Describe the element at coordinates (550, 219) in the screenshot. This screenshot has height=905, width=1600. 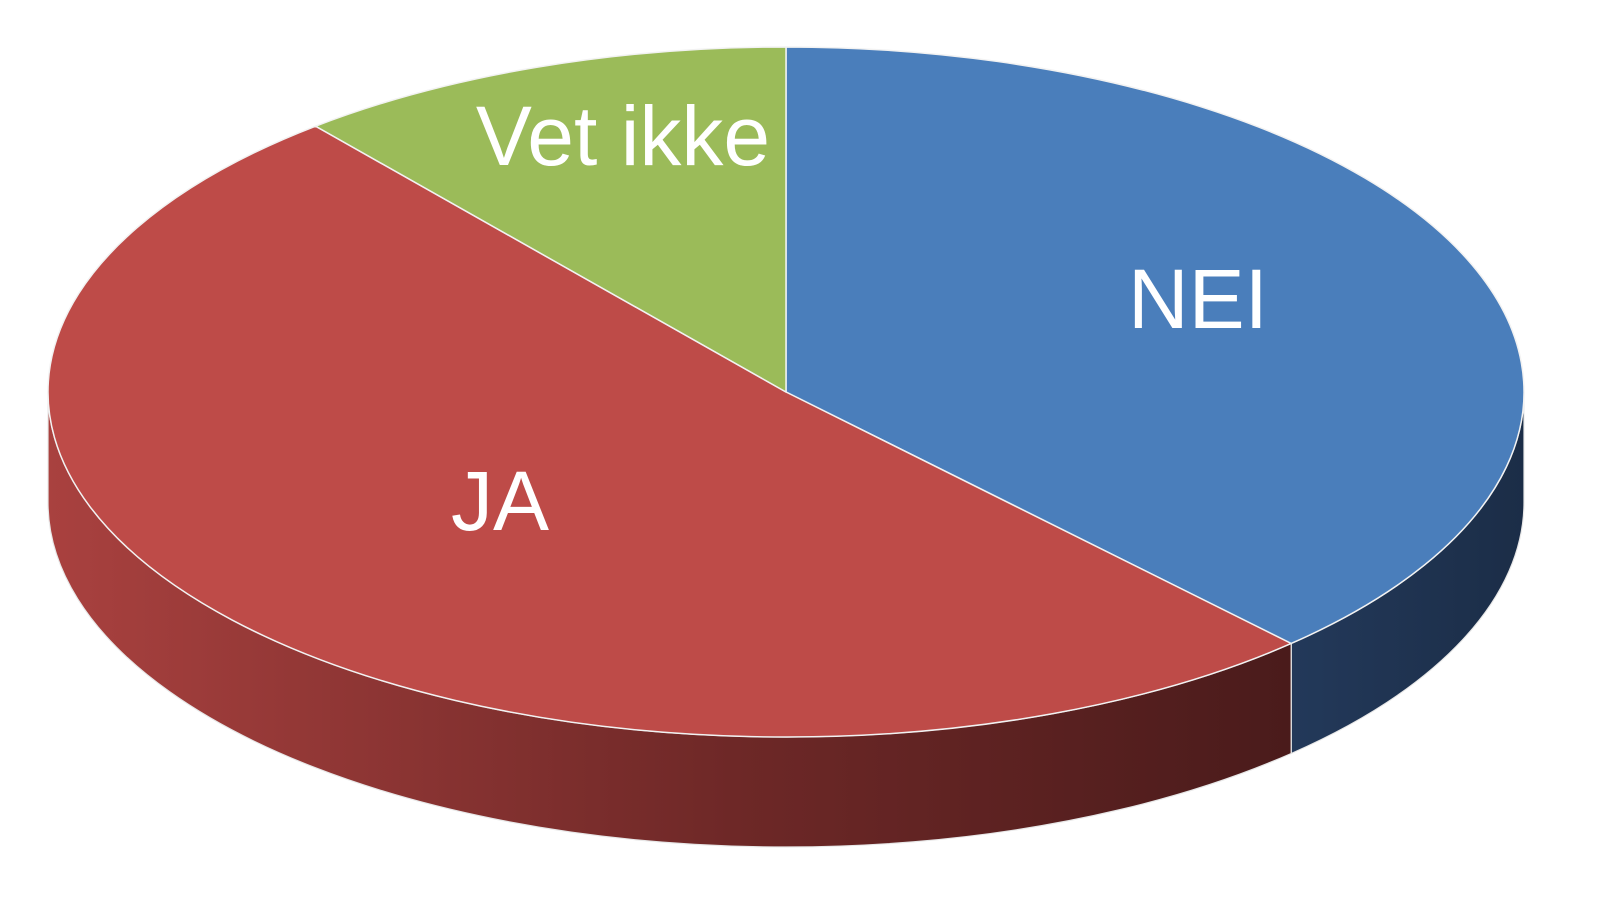
I see `pie-slice-vet-ikke` at that location.